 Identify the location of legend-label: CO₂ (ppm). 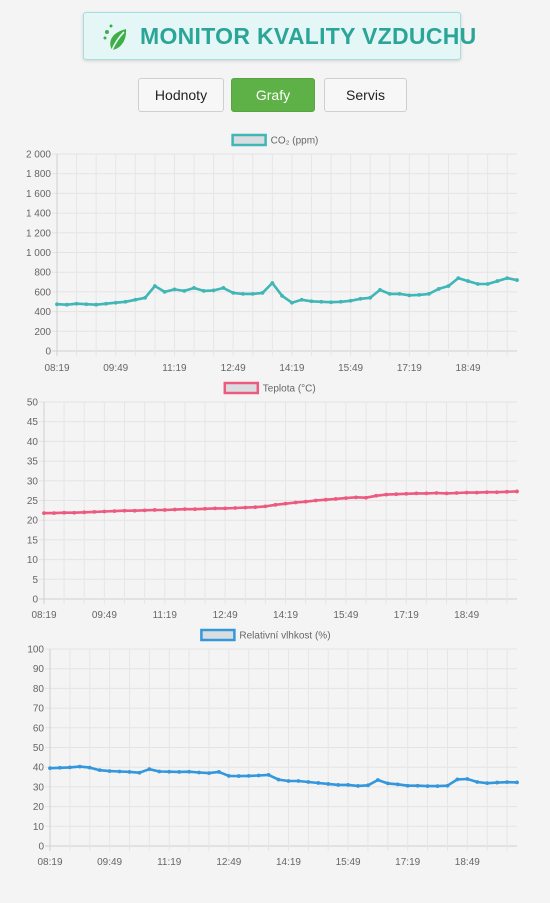
(295, 141).